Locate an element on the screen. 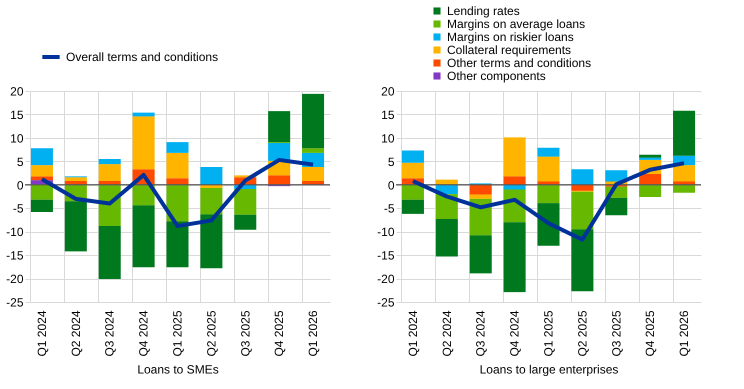 The width and height of the screenshot is (744, 389). x-axis-title: Loans to SMEs is located at coordinates (178, 369).